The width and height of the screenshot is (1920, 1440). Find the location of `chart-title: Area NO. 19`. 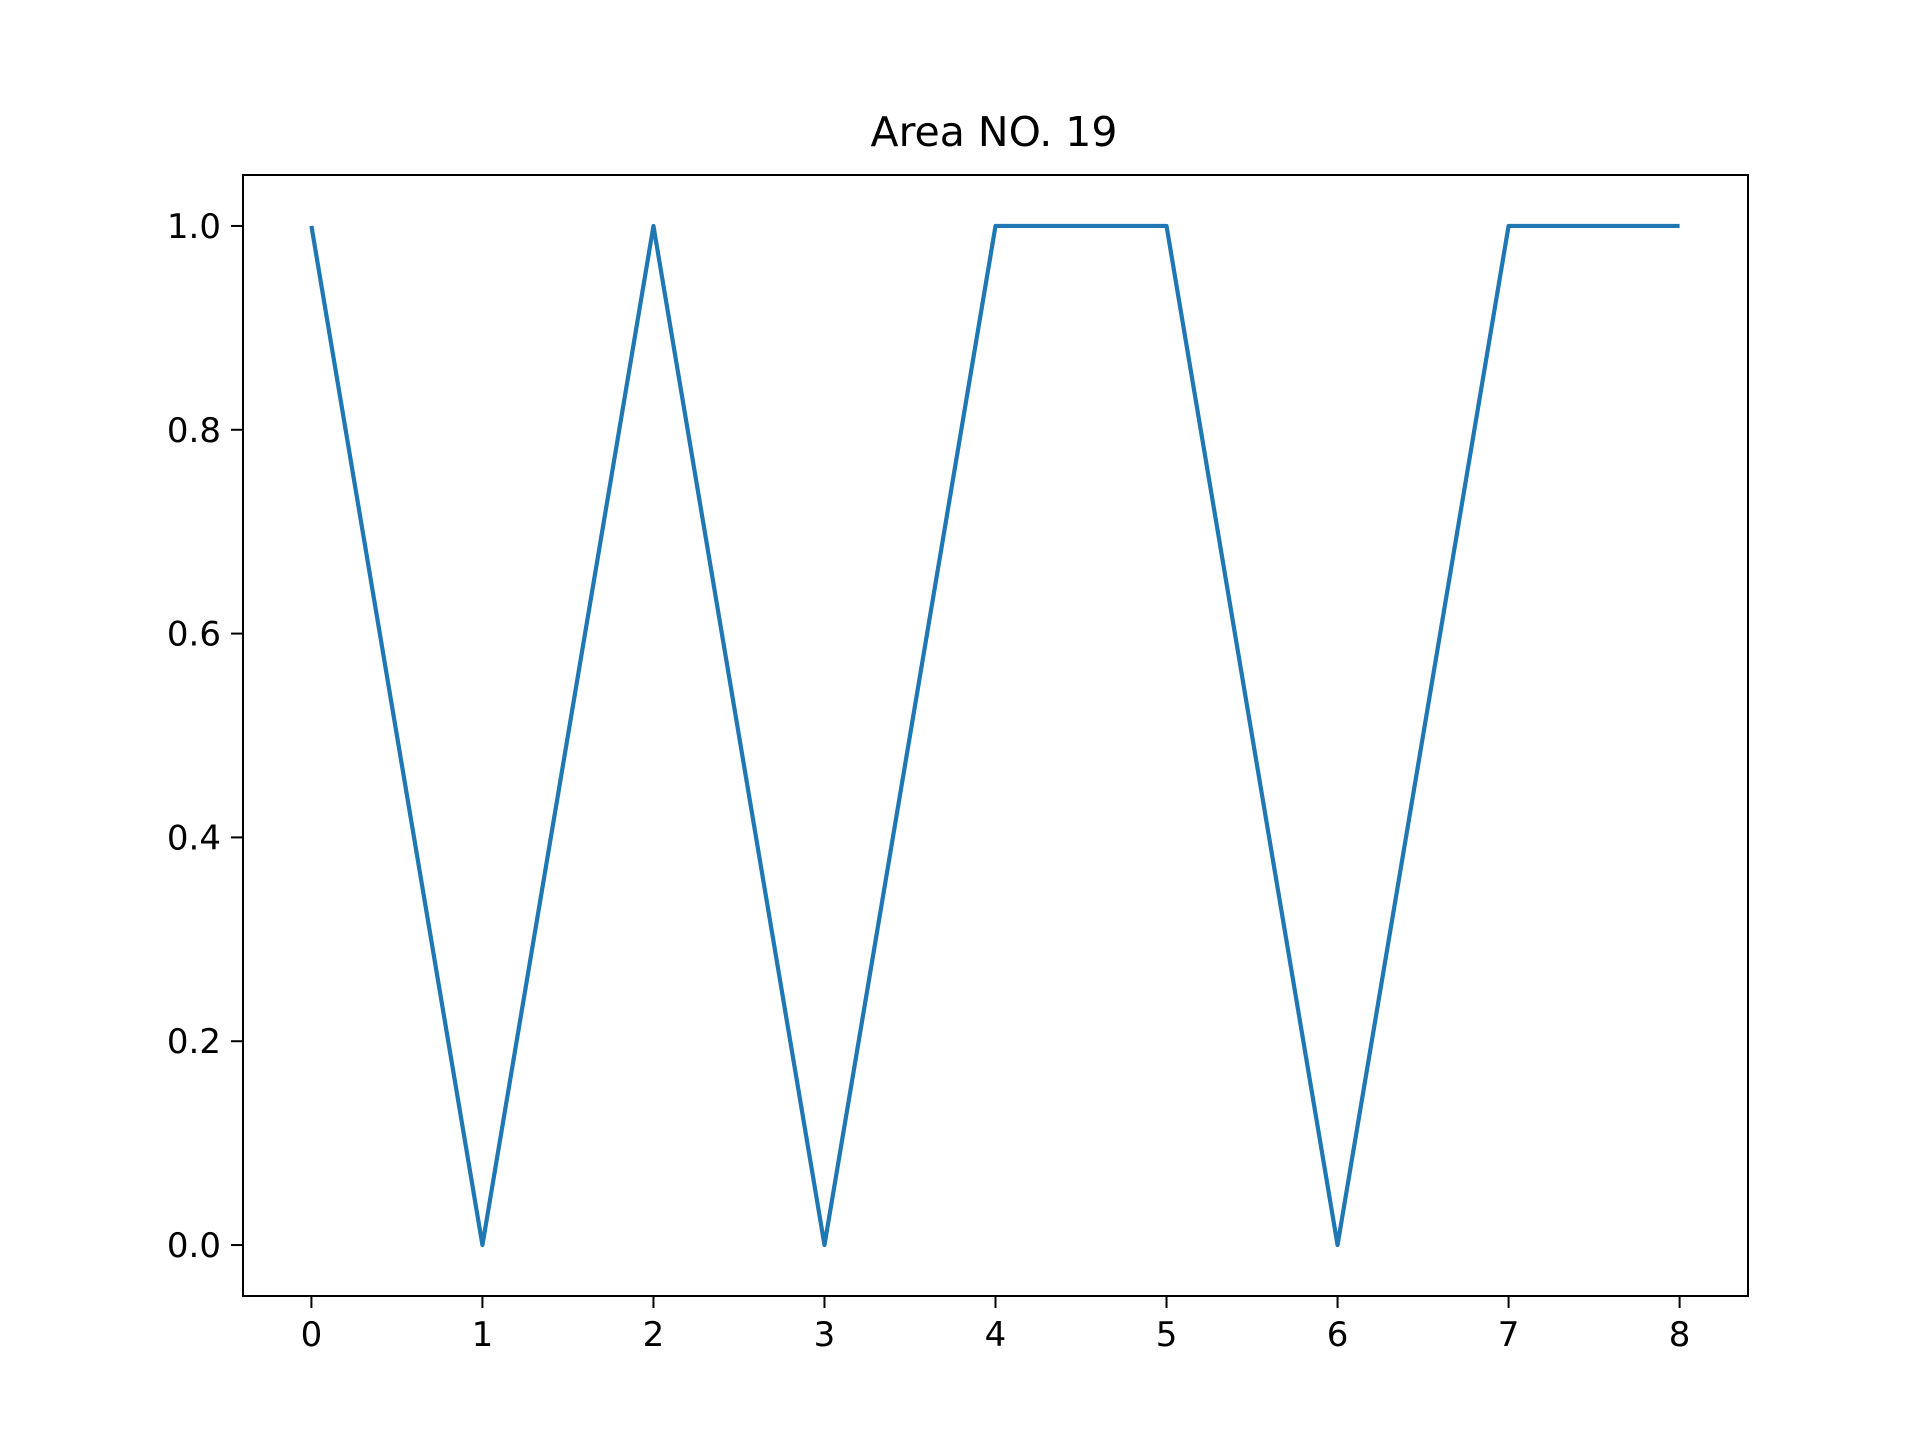

chart-title: Area NO. 19 is located at coordinates (994, 132).